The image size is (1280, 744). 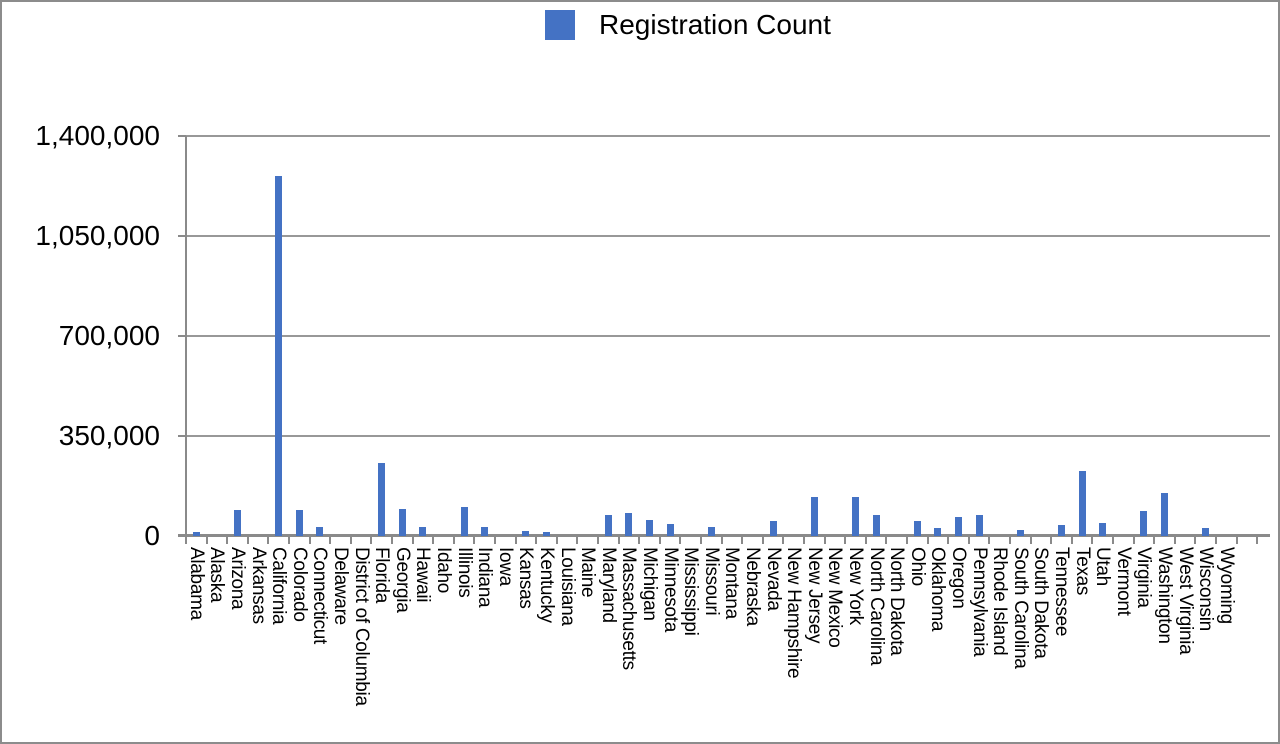 I want to click on x-axis-label: West Virginia, so click(x=1185, y=601).